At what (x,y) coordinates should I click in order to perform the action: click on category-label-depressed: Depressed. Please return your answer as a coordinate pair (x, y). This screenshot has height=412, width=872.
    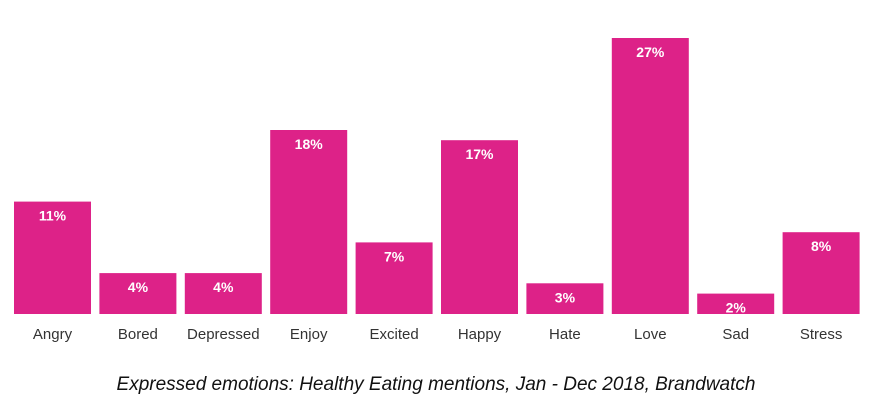
    Looking at the image, I should click on (223, 334).